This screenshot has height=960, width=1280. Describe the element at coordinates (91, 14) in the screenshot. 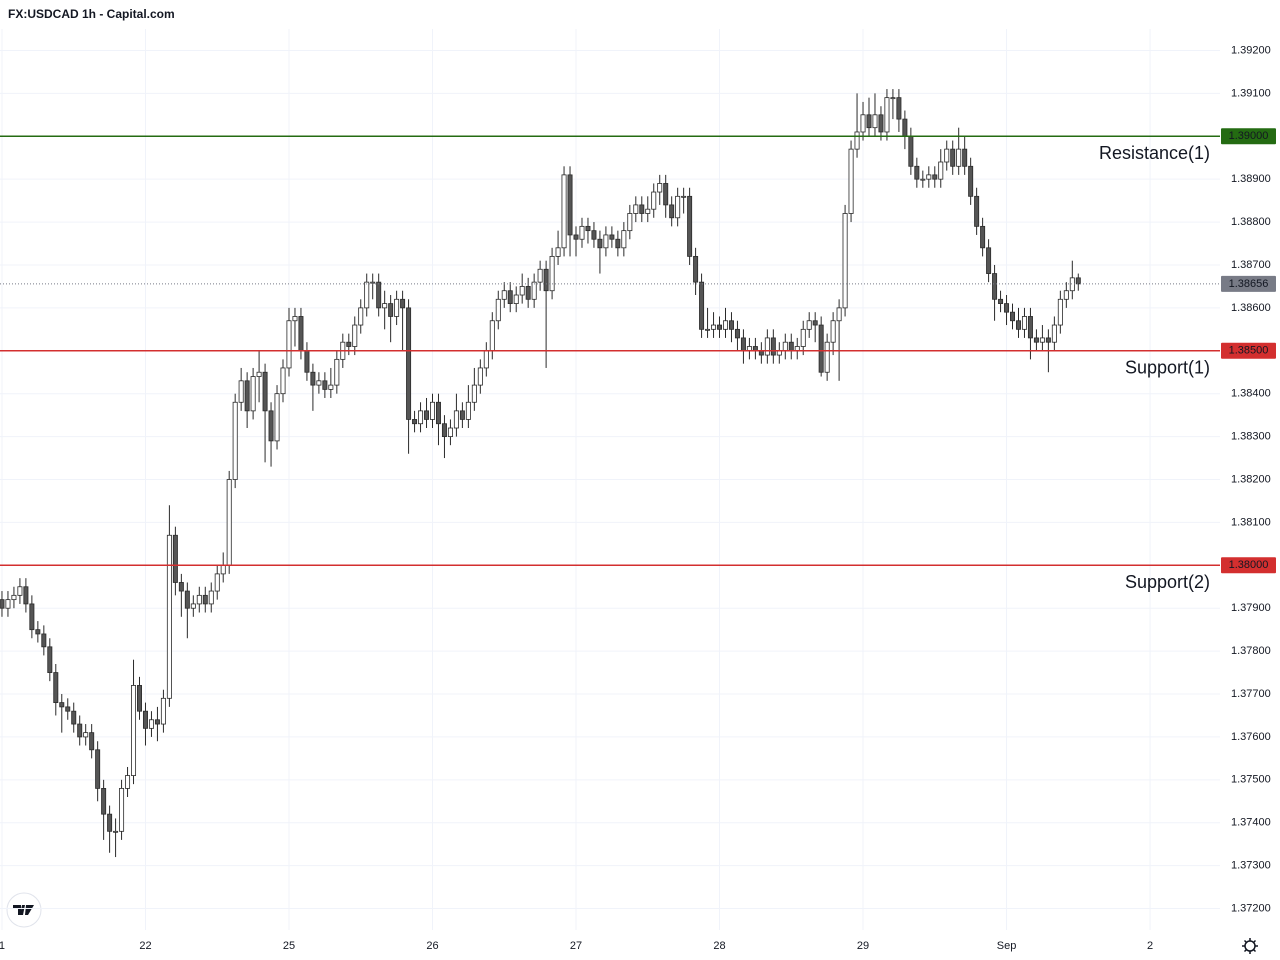

I see `chart-title: FX:USDCAD 1h - Capital.com` at that location.